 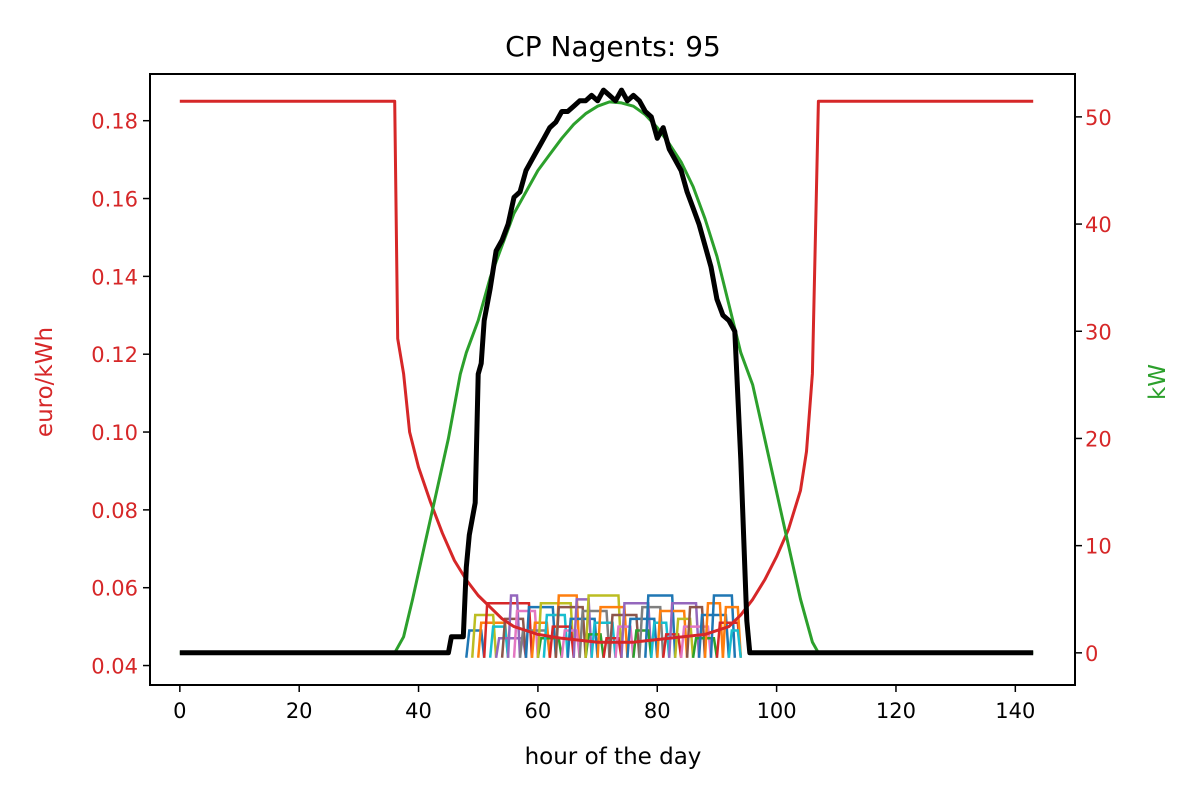 I want to click on y-left-tick-label: 0.16, so click(x=114, y=200).